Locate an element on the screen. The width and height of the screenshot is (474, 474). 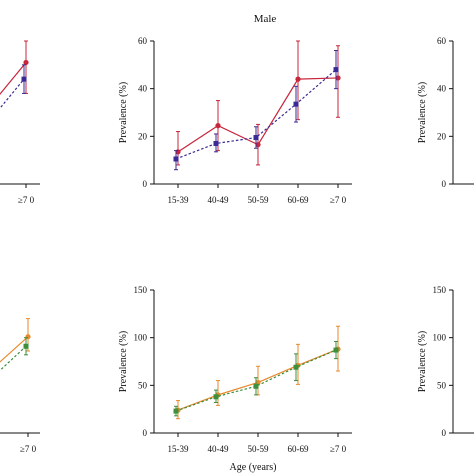
top-left-series-0-line is located at coordinates (13, 78).